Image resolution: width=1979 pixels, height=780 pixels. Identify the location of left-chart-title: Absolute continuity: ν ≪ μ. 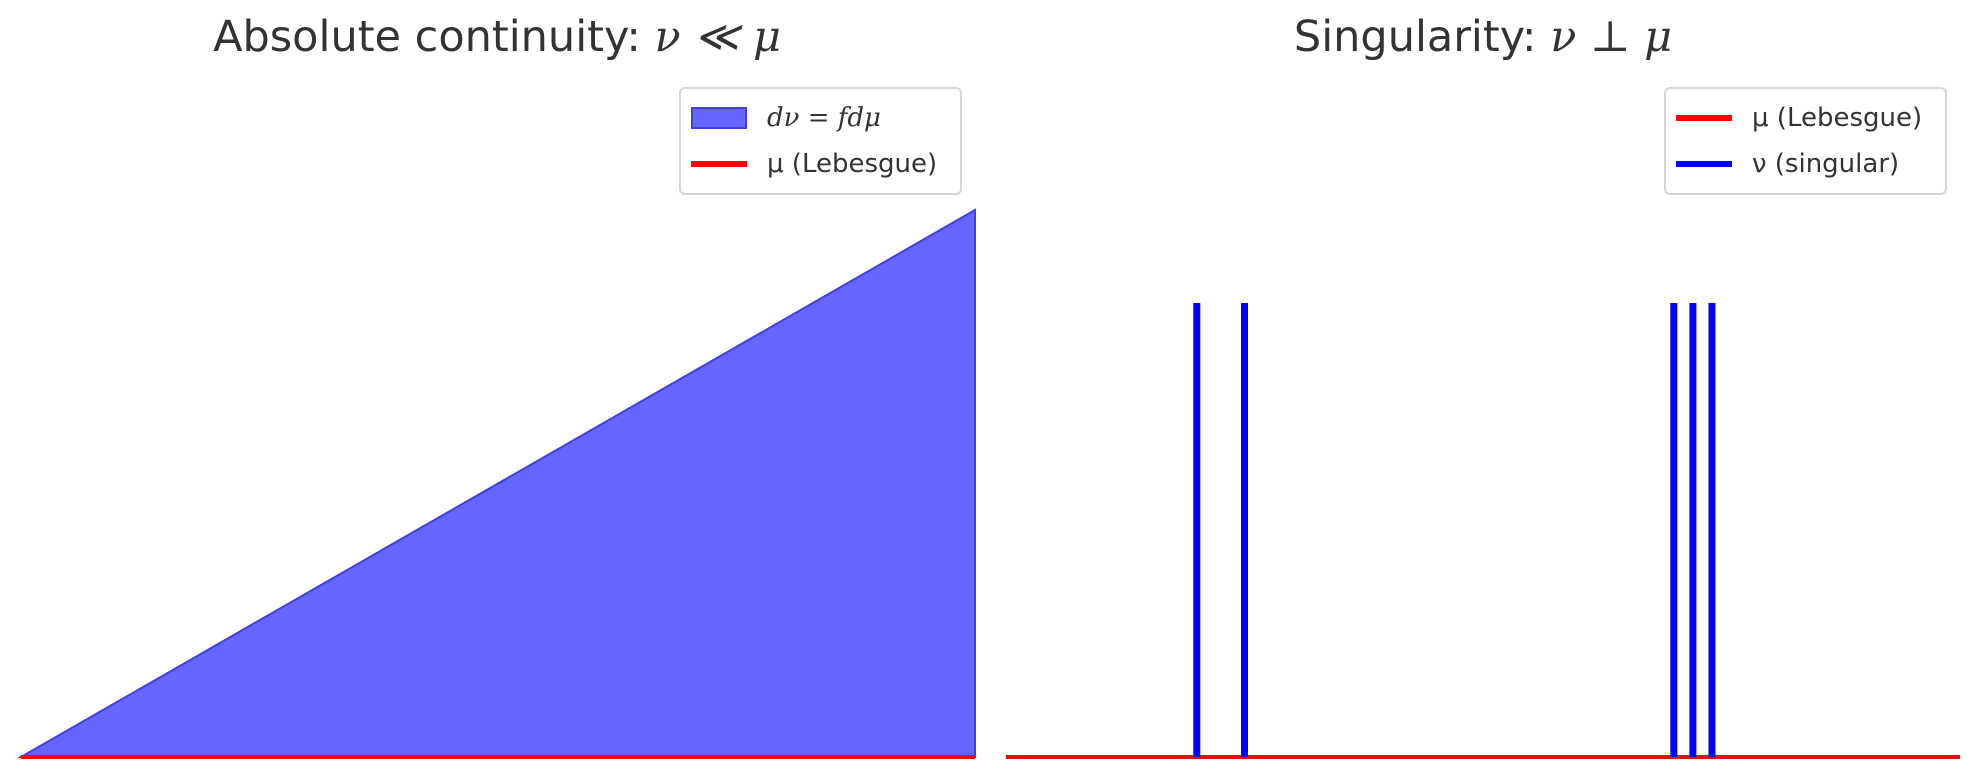
(497, 37).